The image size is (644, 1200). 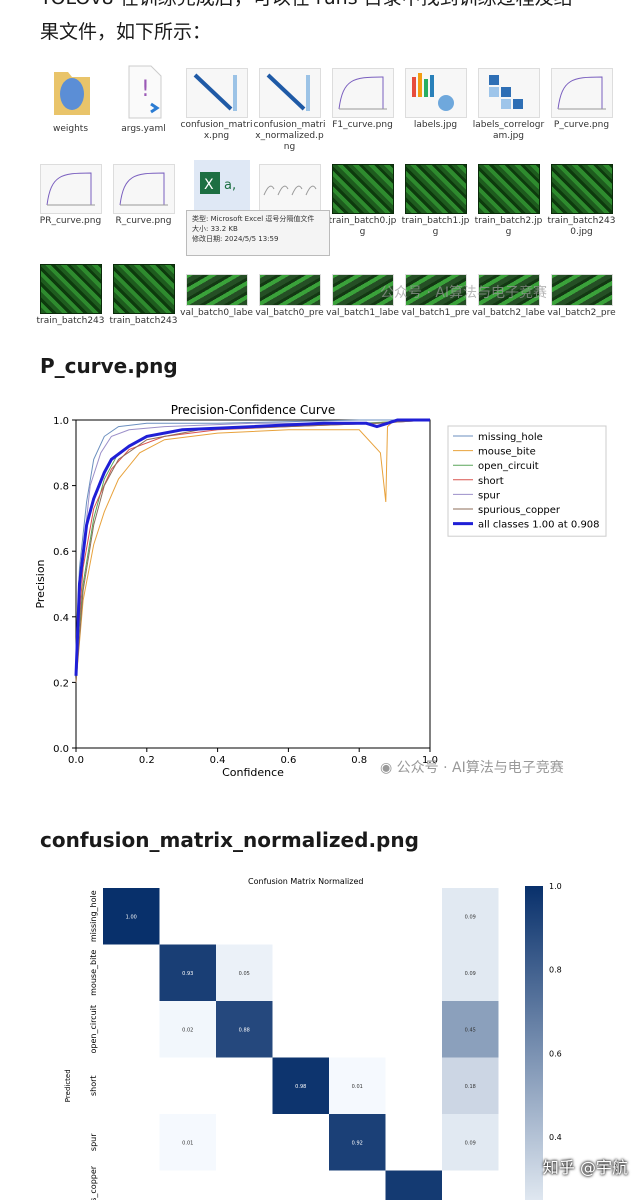 I want to click on y-axis-label: Precision, so click(x=40, y=583).